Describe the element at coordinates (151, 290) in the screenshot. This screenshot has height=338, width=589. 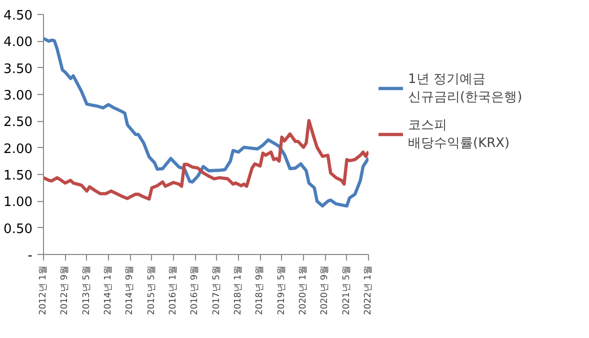
I see `x-tick-label: 2015년 5월` at that location.